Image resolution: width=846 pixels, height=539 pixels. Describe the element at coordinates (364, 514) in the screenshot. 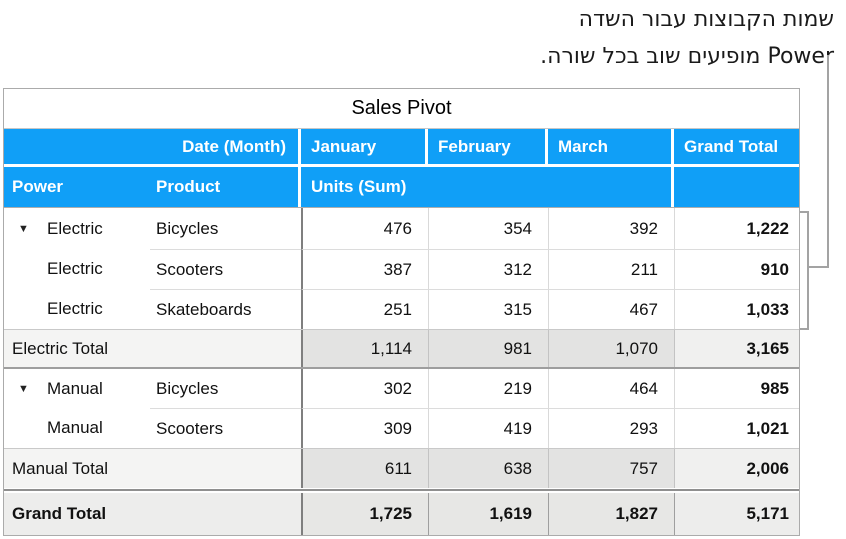

I see `january-value-cell: 1,725` at that location.